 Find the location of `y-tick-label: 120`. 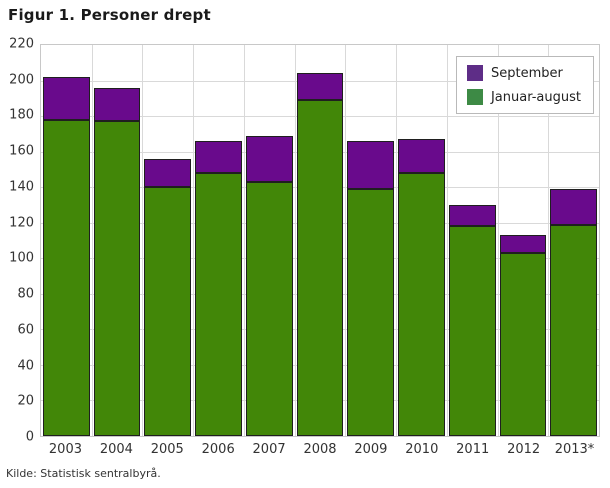

y-tick-label: 120 is located at coordinates (21, 223).